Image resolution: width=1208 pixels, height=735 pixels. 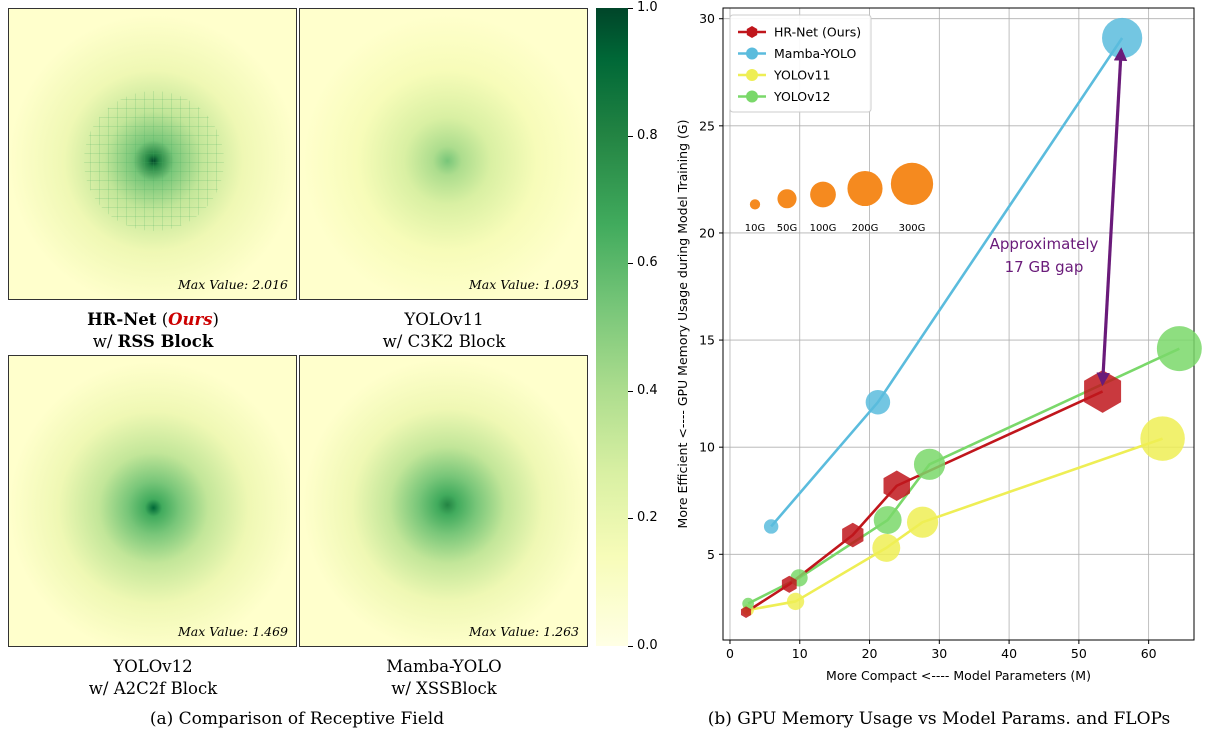 What do you see at coordinates (444, 341) in the screenshot?
I see `caption-block: w/ C3K2 Block` at bounding box center [444, 341].